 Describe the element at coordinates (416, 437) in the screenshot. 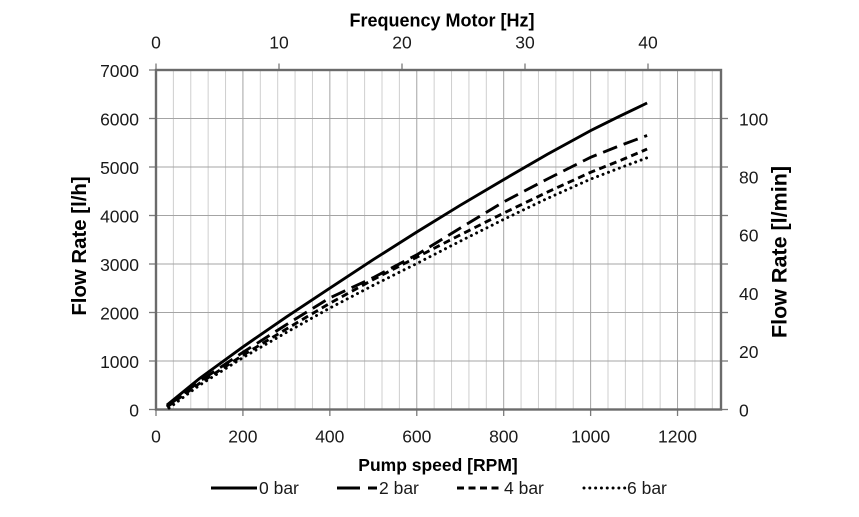

I see `svg-text: 600` at that location.